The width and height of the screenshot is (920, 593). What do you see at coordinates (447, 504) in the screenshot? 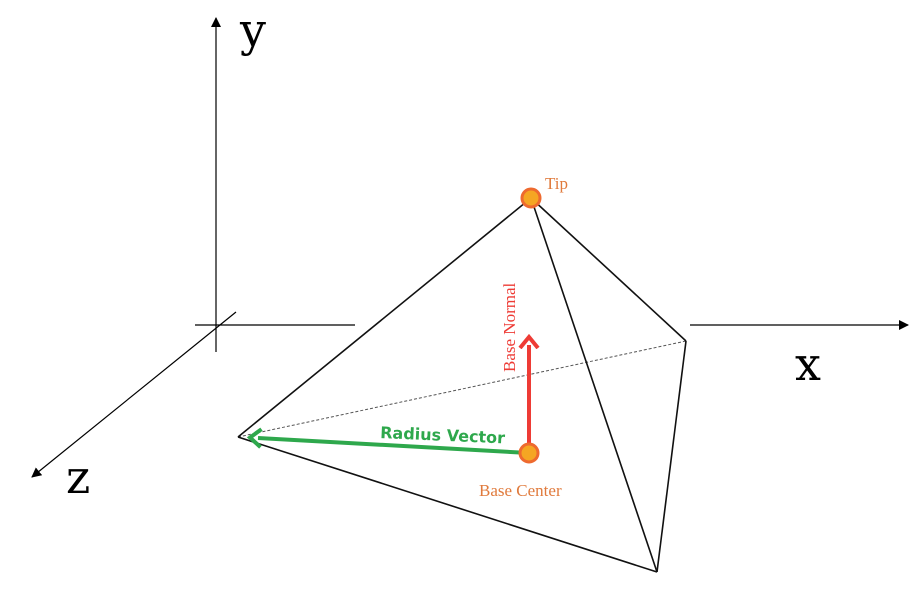
I see `edge-base-left-front` at bounding box center [447, 504].